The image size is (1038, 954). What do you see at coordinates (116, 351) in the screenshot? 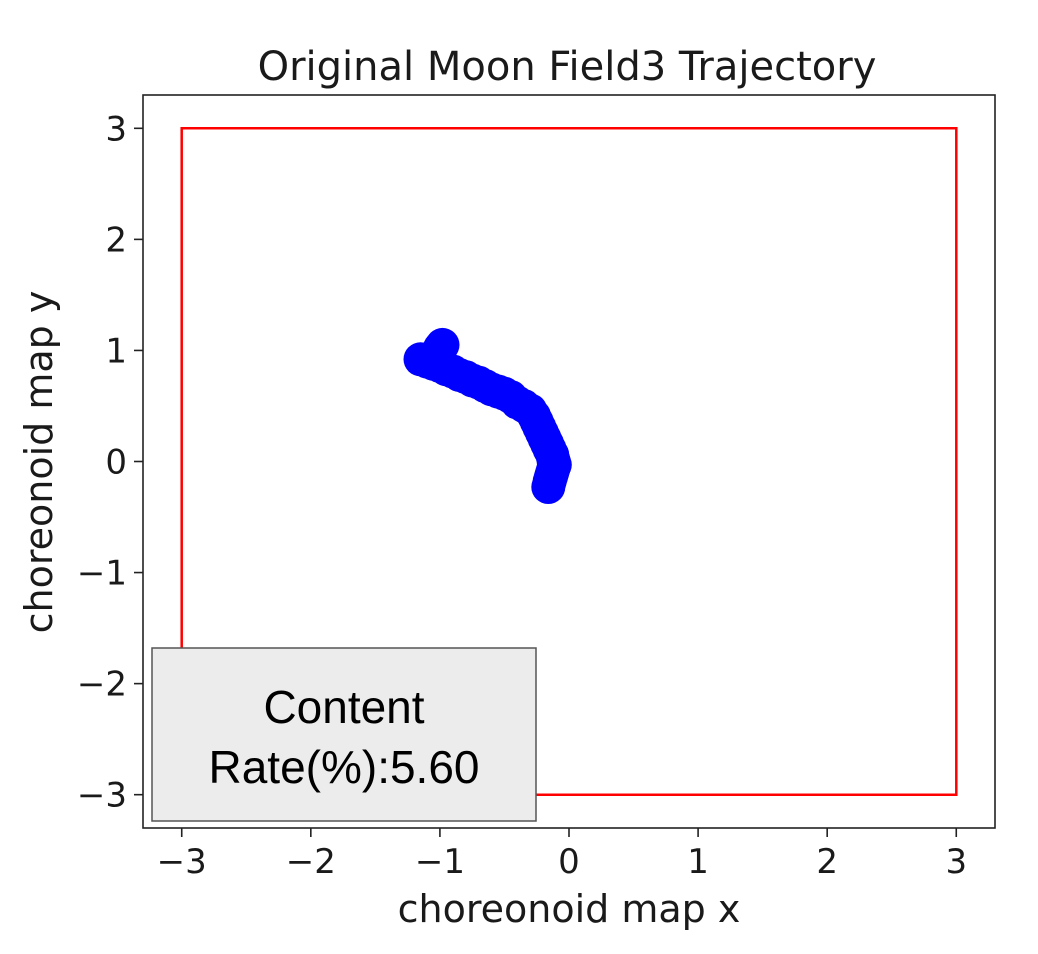
I see `y-tick-label: 1` at bounding box center [116, 351].